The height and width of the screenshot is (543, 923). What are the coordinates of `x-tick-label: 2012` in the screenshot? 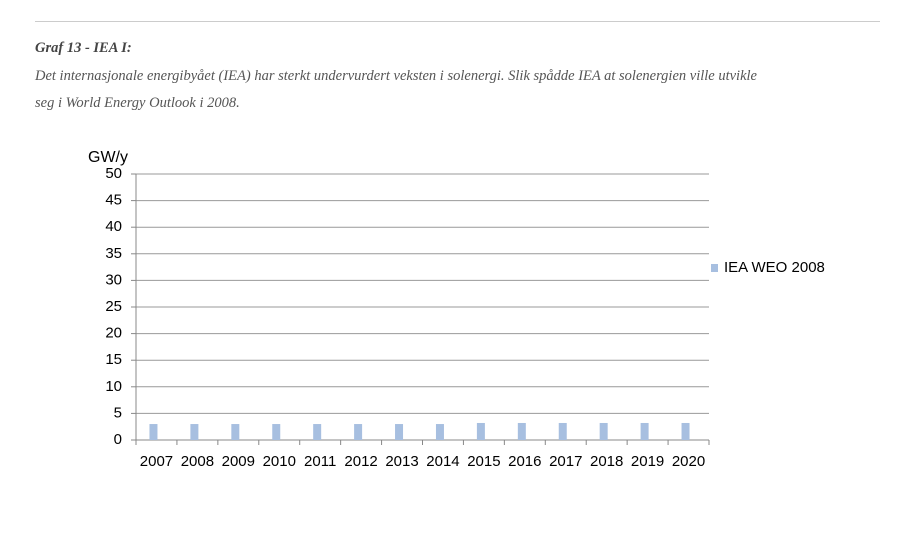 It's located at (360, 461).